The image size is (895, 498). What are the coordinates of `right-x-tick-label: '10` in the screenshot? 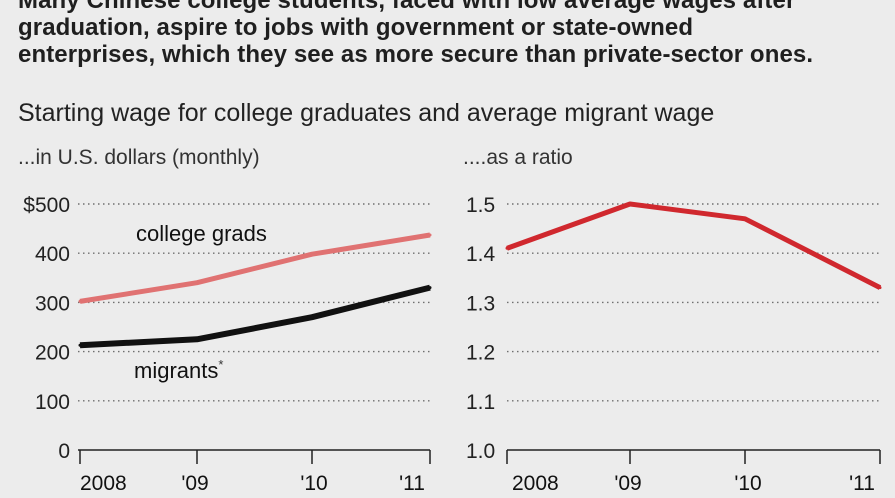 It's located at (747, 483).